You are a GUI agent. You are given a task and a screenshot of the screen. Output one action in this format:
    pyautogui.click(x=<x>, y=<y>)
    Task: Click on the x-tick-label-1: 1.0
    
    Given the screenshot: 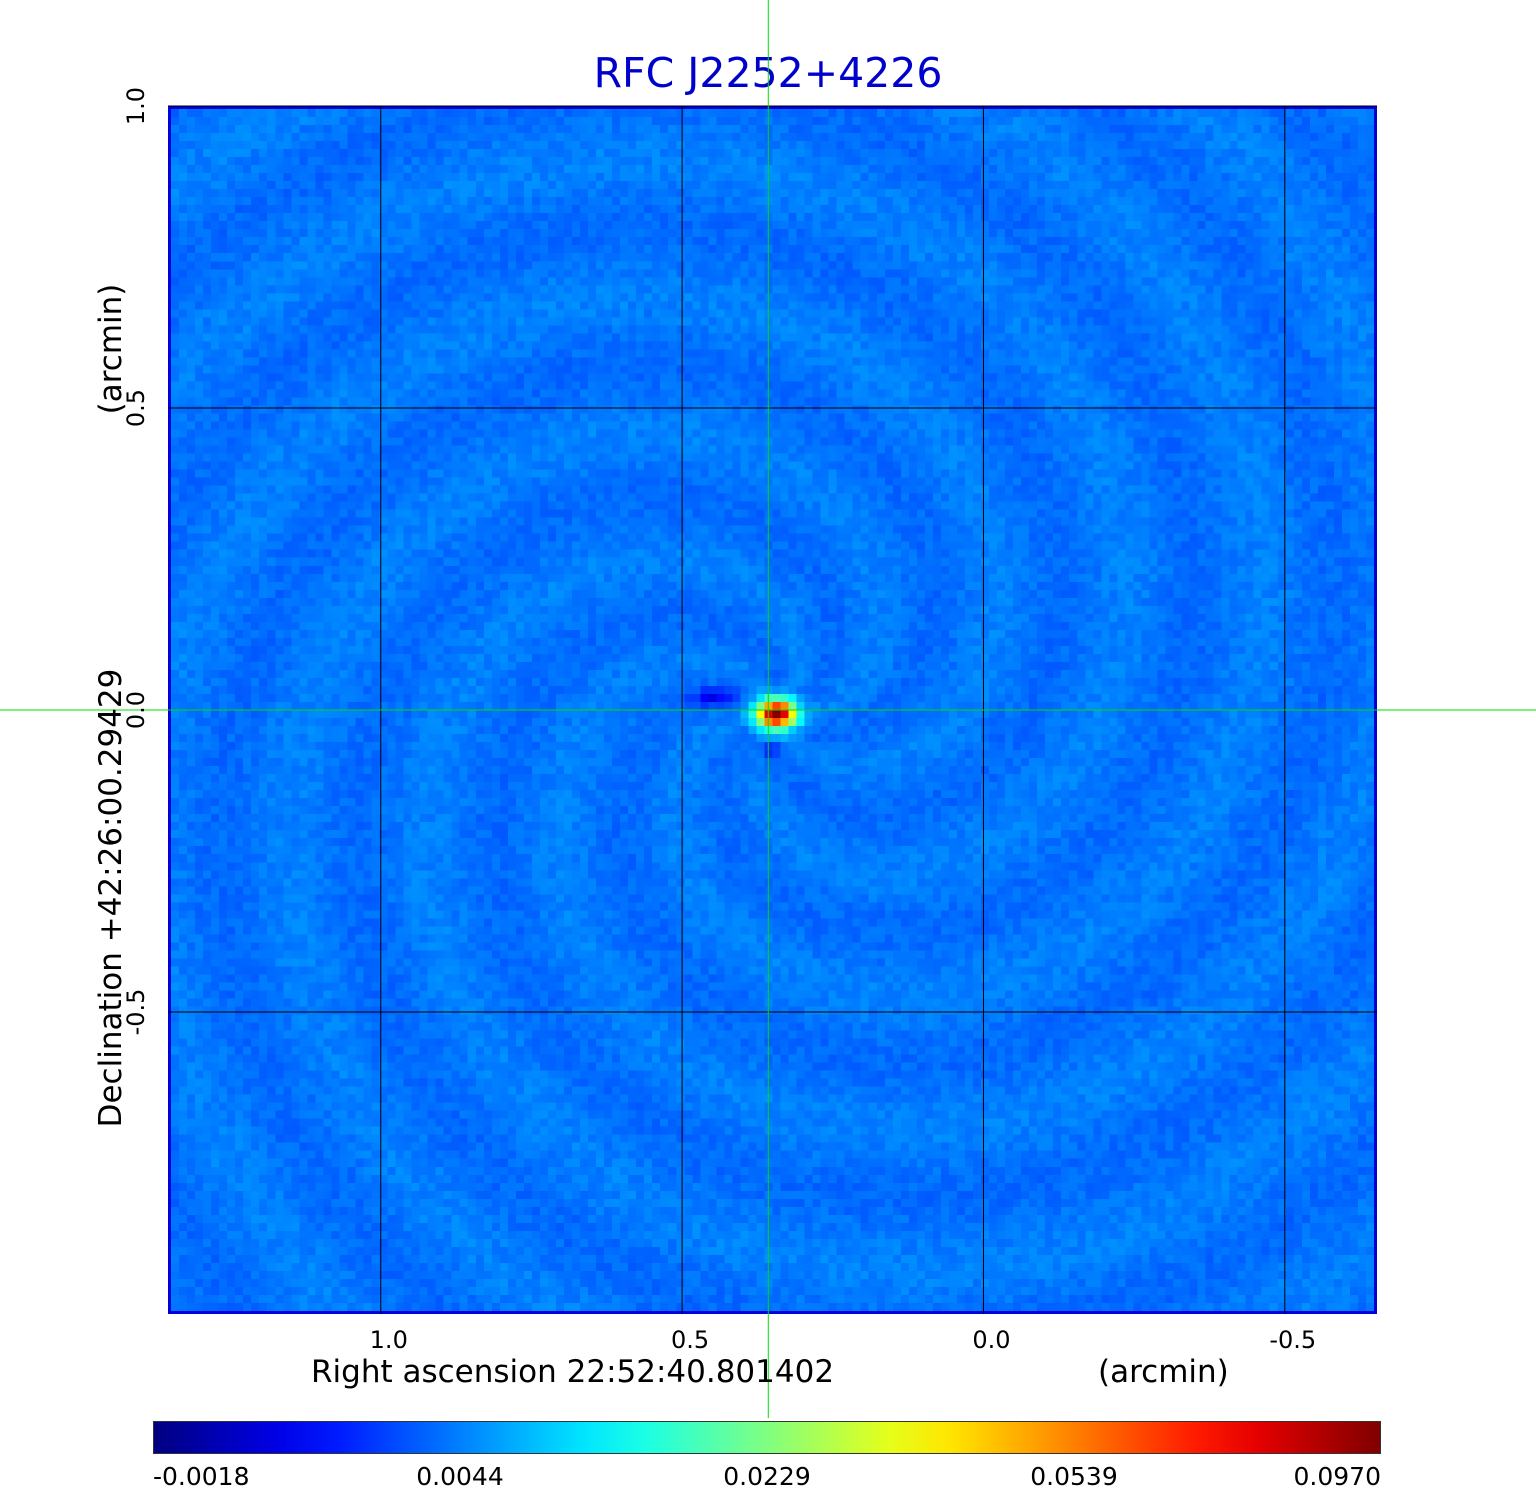 What is the action you would take?
    pyautogui.click(x=388, y=1340)
    